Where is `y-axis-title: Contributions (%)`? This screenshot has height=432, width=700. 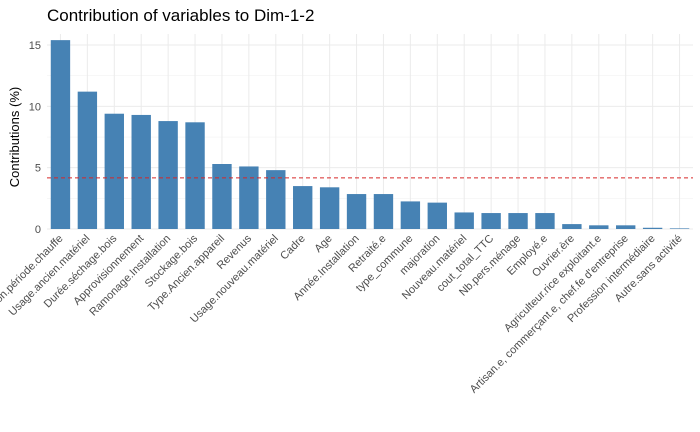 y-axis-title: Contributions (%) is located at coordinates (14, 137).